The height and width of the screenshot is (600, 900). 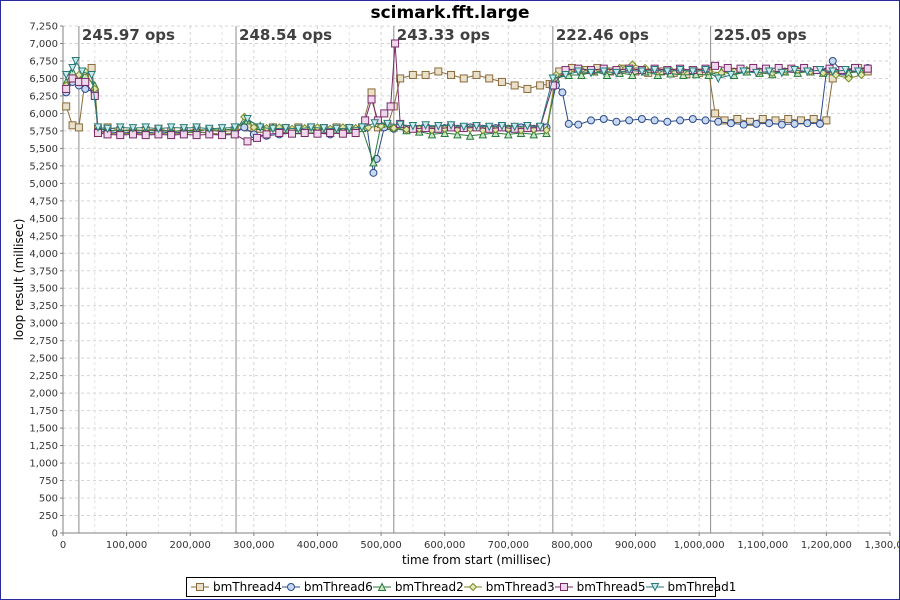 I want to click on x-tick-label: 100,000, so click(x=126, y=545).